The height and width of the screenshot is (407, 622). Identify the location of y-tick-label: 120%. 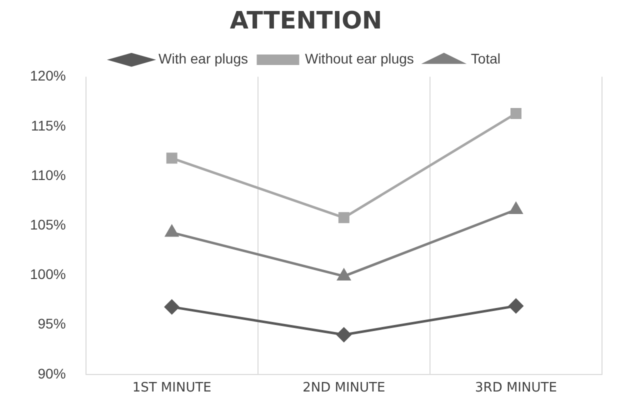
(48, 76).